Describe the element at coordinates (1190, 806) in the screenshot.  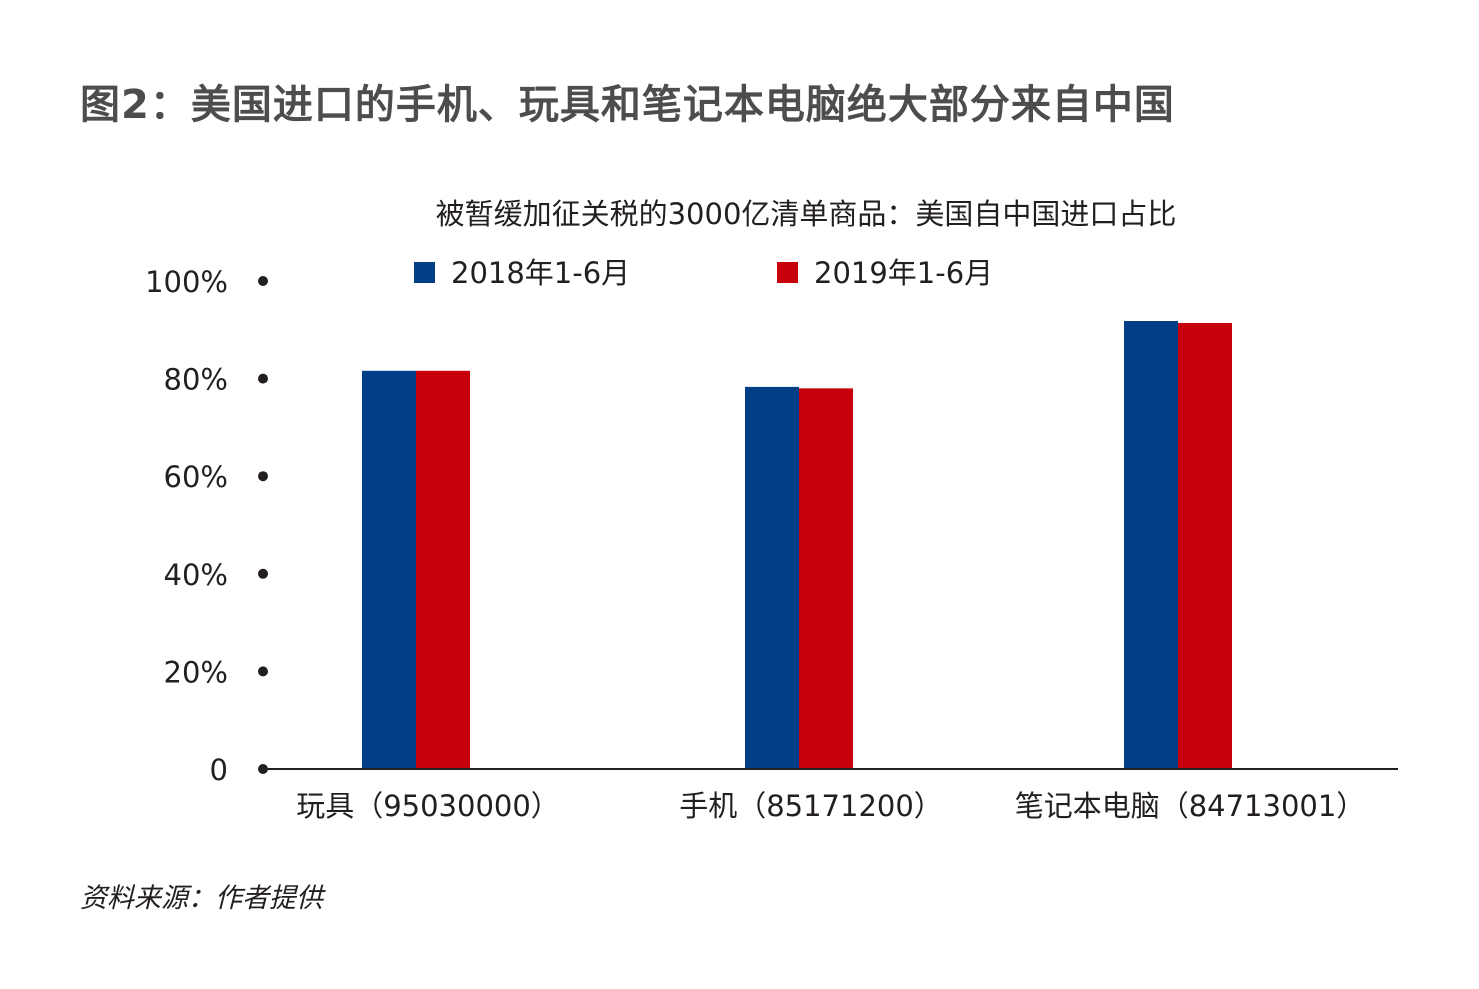
I see `x-category-label: 笔记本电脑（84713001）` at that location.